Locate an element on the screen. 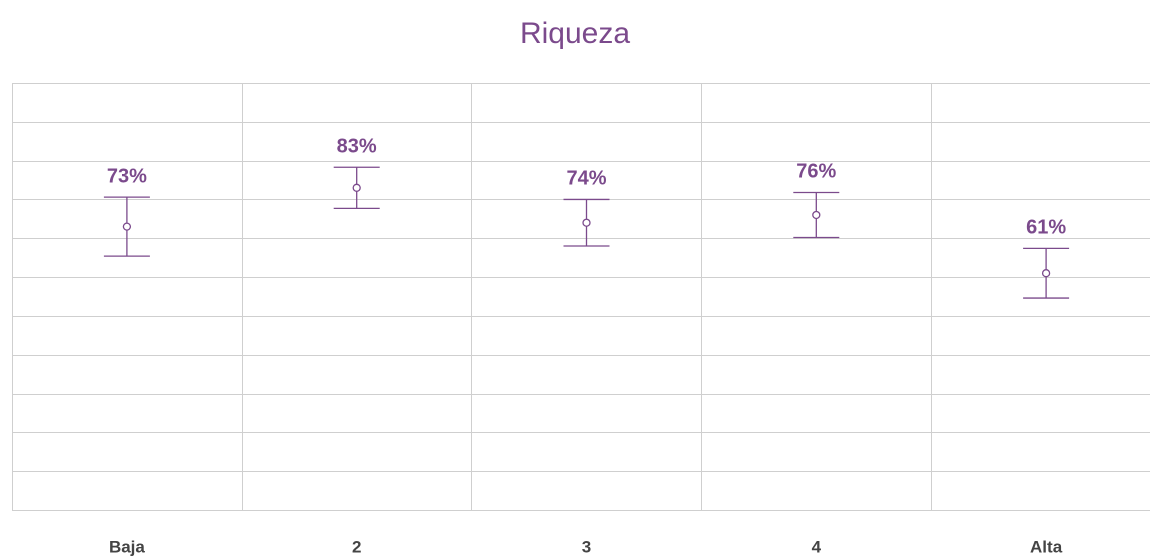 The image size is (1150, 556). x-tick-label: 4 is located at coordinates (817, 546).